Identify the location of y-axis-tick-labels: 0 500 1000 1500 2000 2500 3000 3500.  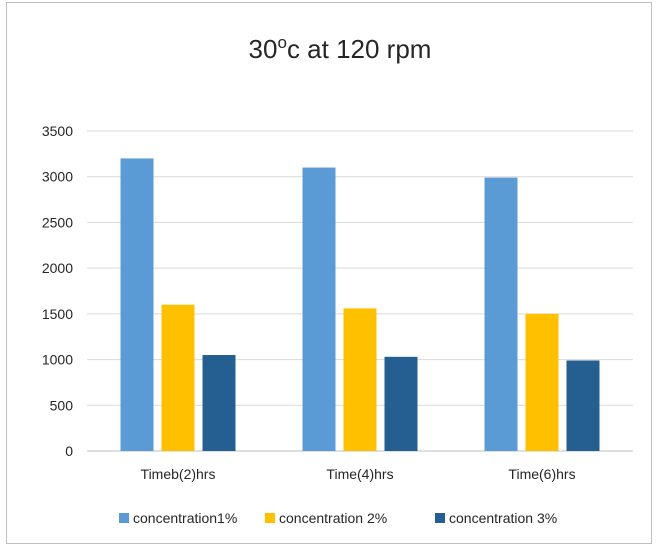
(57, 291).